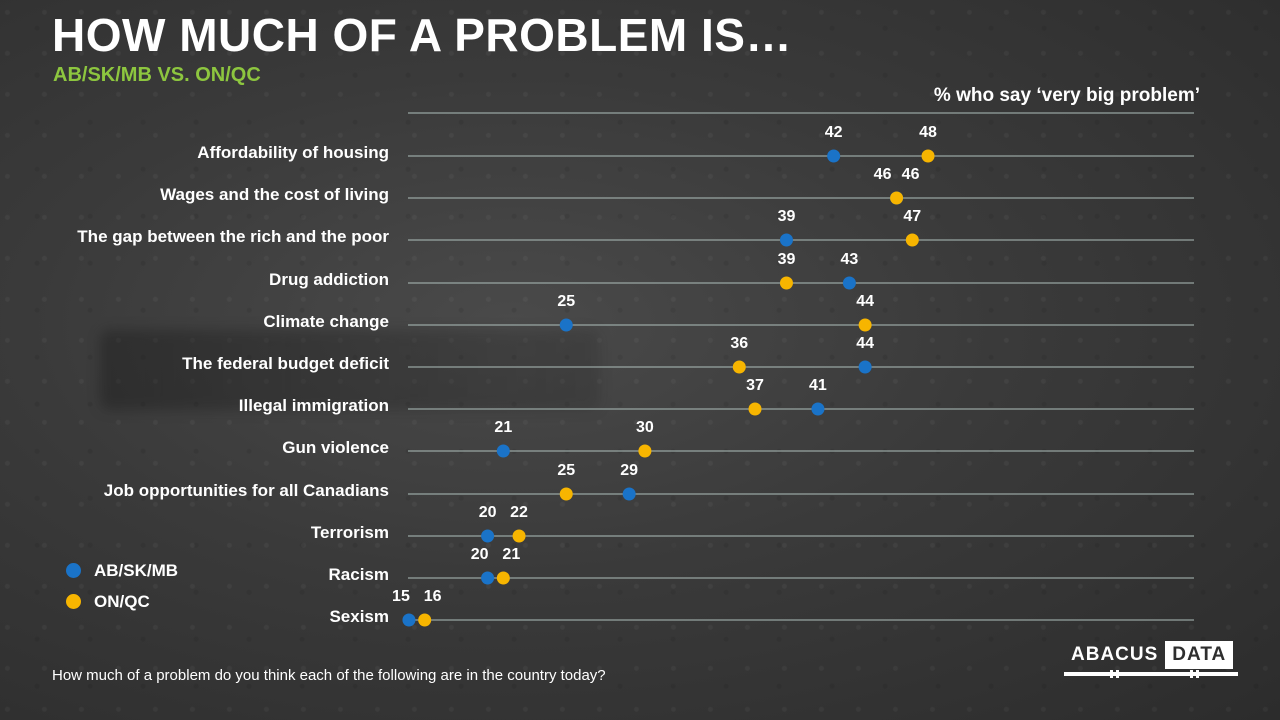 Image resolution: width=1280 pixels, height=720 pixels. I want to click on dot-ab-sk-mb-racism, so click(488, 578).